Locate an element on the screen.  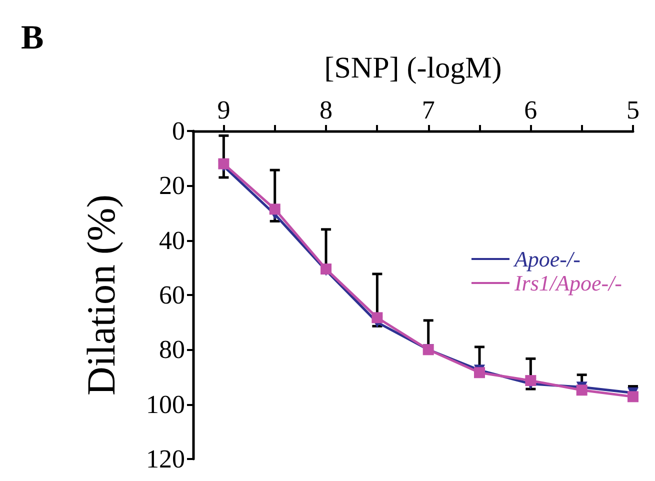
x-tick-label: 8 is located at coordinates (326, 110).